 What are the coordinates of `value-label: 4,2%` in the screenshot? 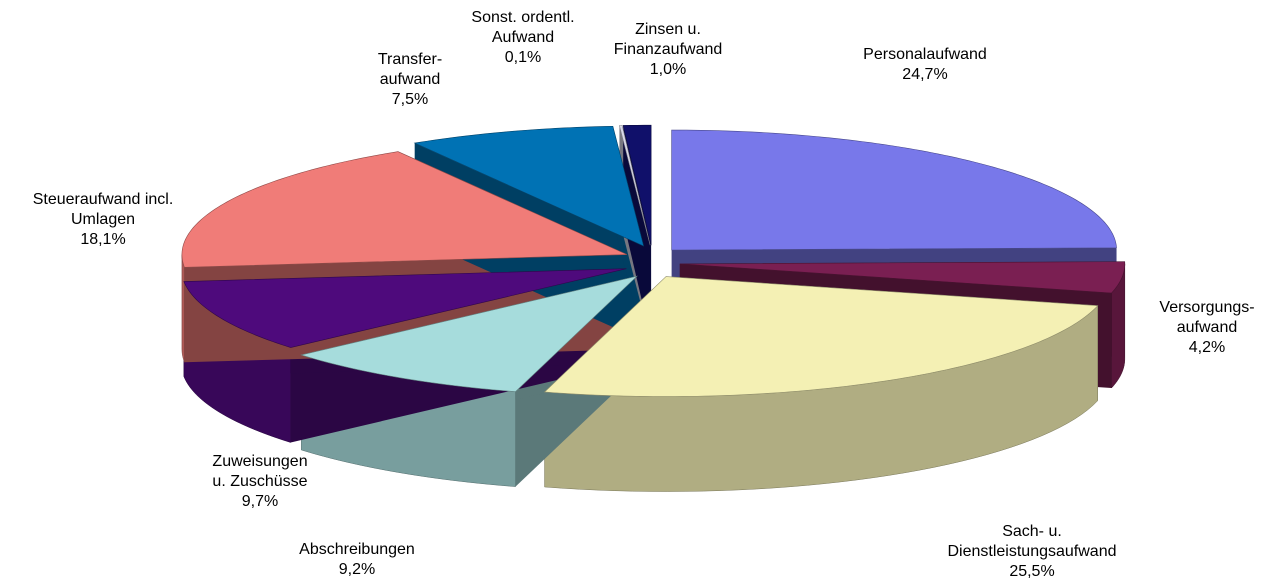 It's located at (1207, 347).